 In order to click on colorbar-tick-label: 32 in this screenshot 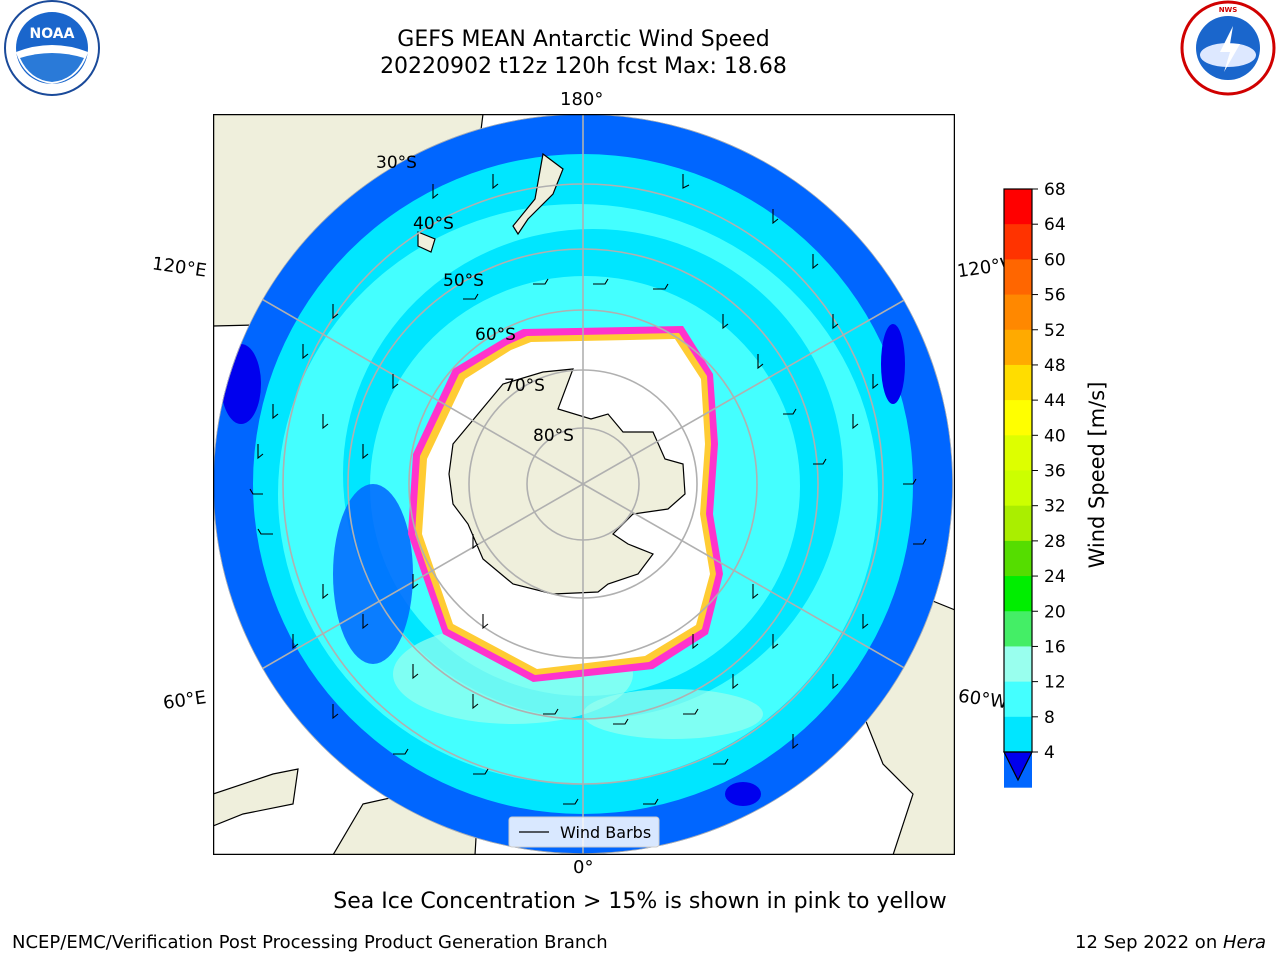, I will do `click(1055, 507)`.